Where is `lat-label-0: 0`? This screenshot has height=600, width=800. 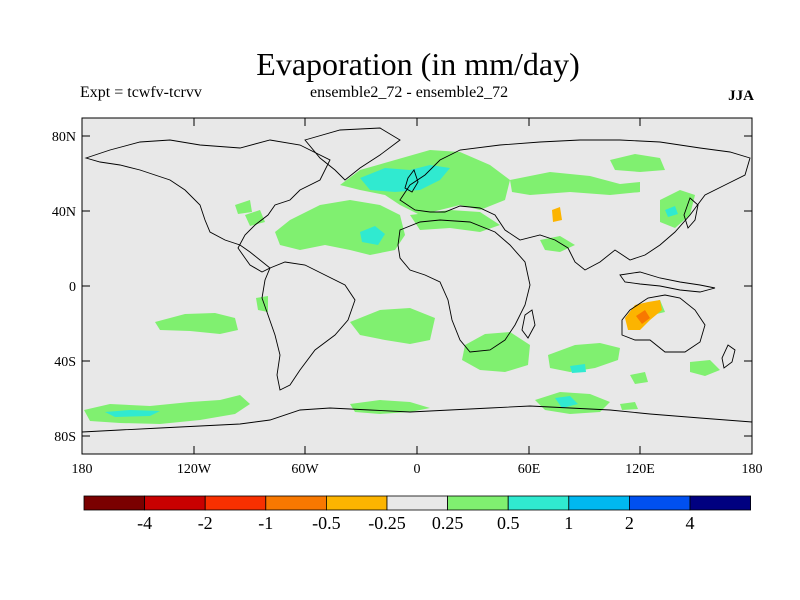 lat-label-0: 0 is located at coordinates (72, 287).